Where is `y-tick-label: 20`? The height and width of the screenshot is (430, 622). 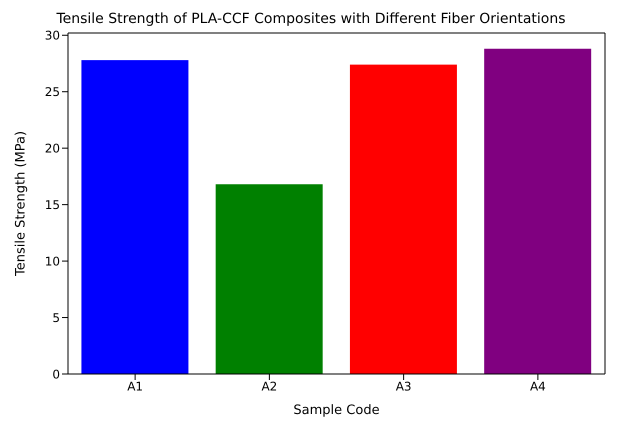 y-tick-label: 20 is located at coordinates (52, 148).